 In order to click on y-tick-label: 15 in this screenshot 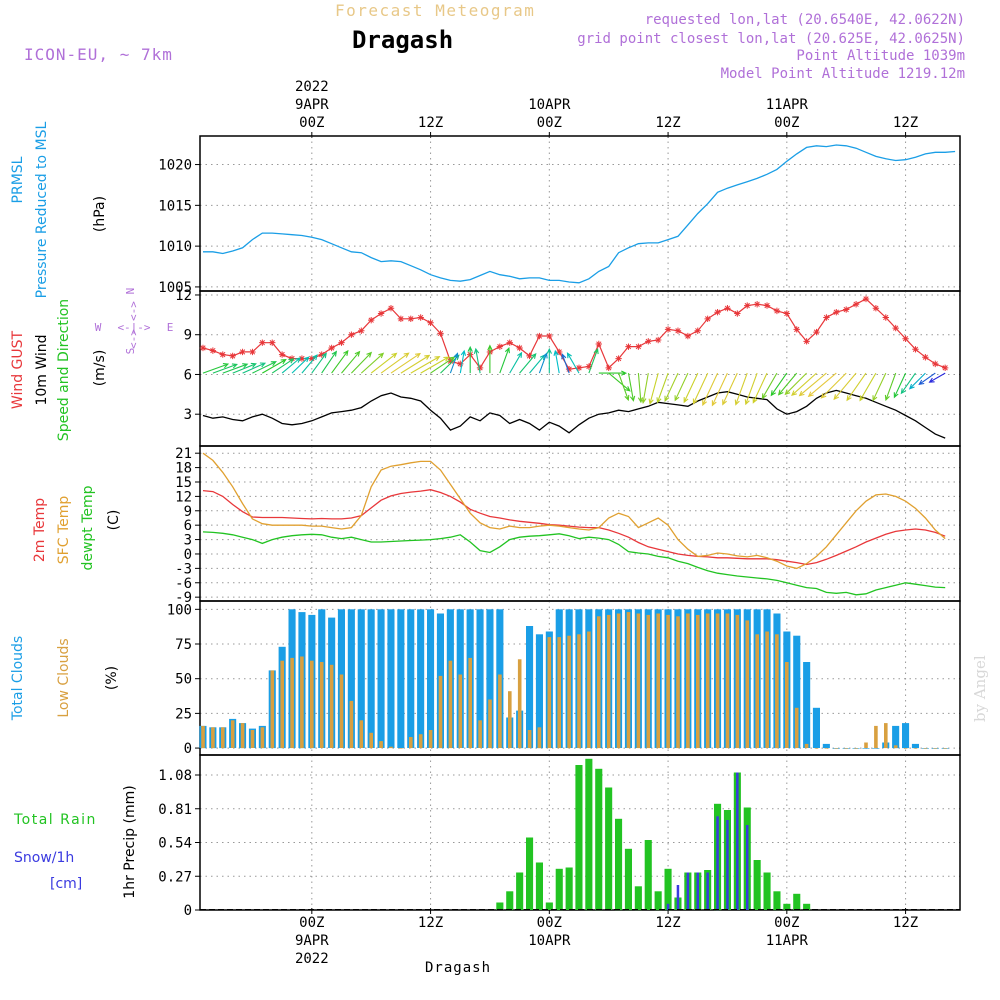, I will do `click(183, 483)`.